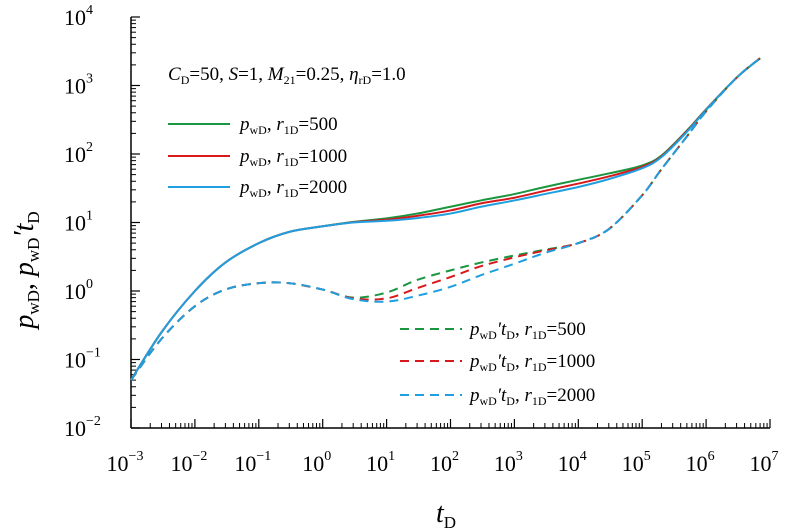 This screenshot has width=787, height=532. I want to click on x-tick-label: 10⁵, so click(636, 462).